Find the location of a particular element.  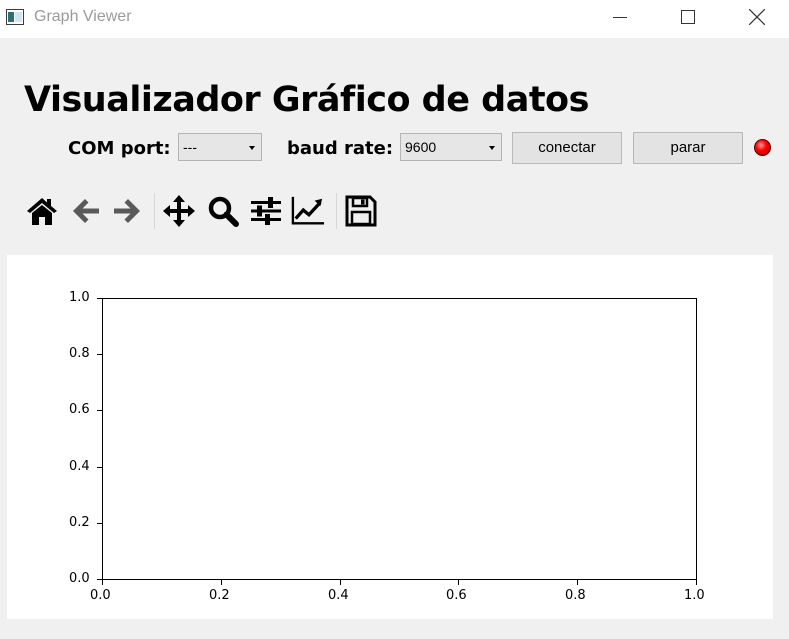

com-port-value: --- is located at coordinates (190, 147).